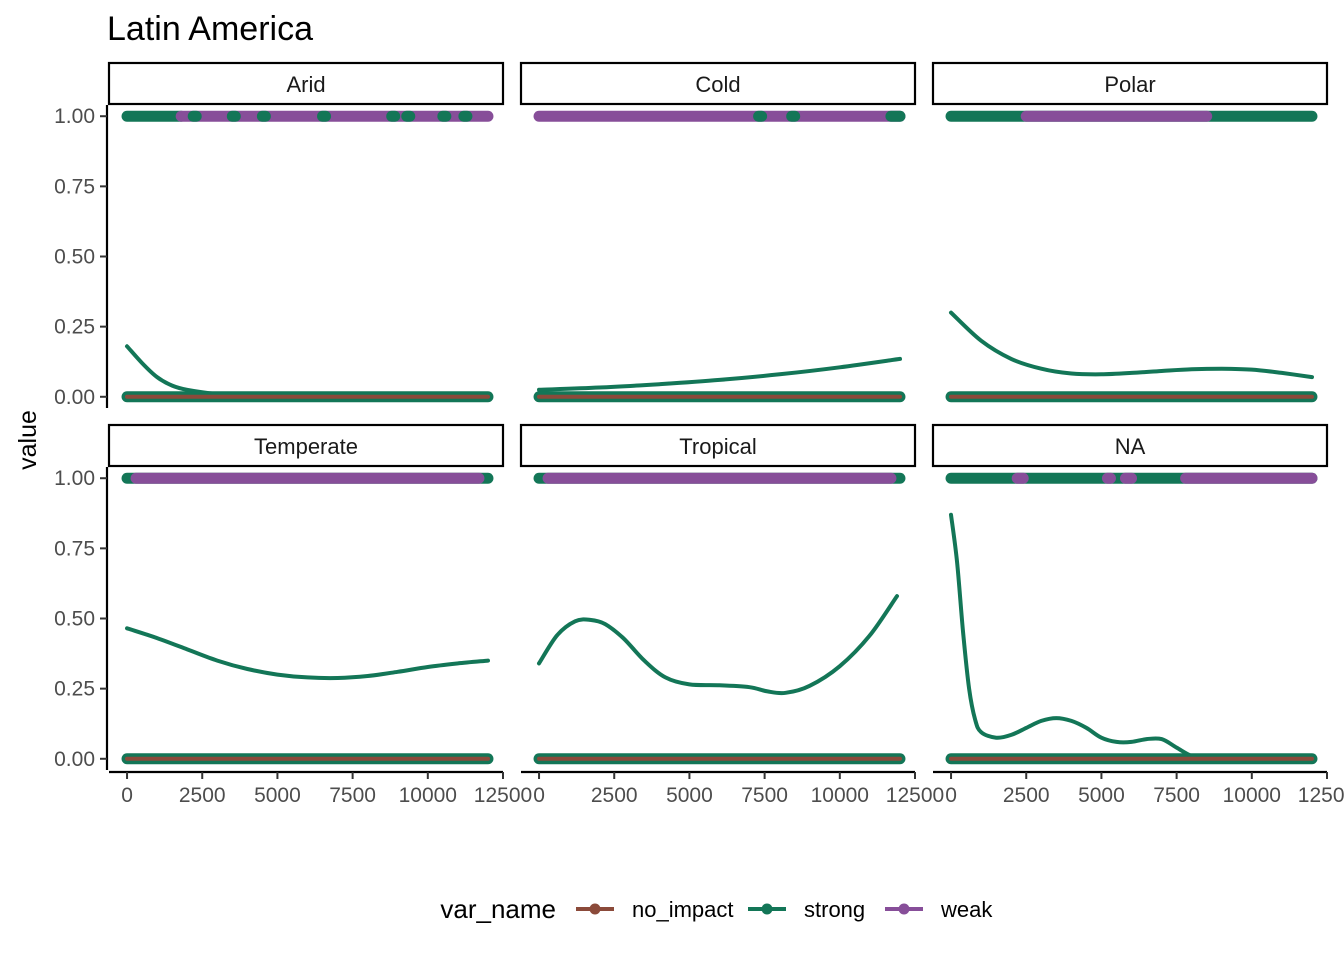  What do you see at coordinates (279, 235) in the screenshot?
I see `panel-arid: Arid 0.00 0.25 0.50 0.75 1.00` at bounding box center [279, 235].